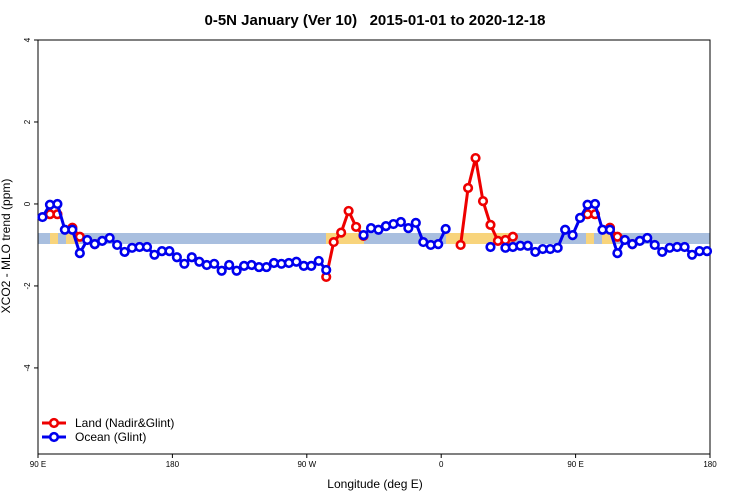 The width and height of the screenshot is (750, 500). Describe the element at coordinates (124, 423) in the screenshot. I see `legend-label: Land (Nadir&Glint)` at that location.